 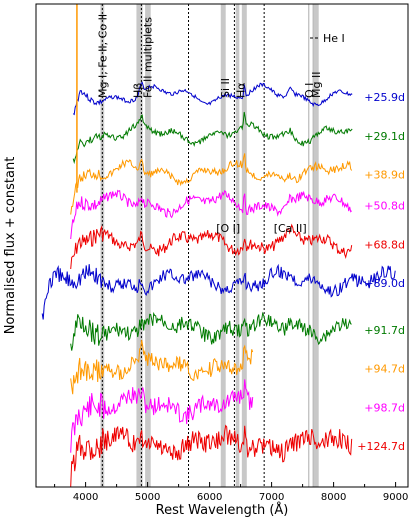 What do you see at coordinates (384, 330) in the screenshot?
I see `epoch-label-6: +91.7d` at bounding box center [384, 330].